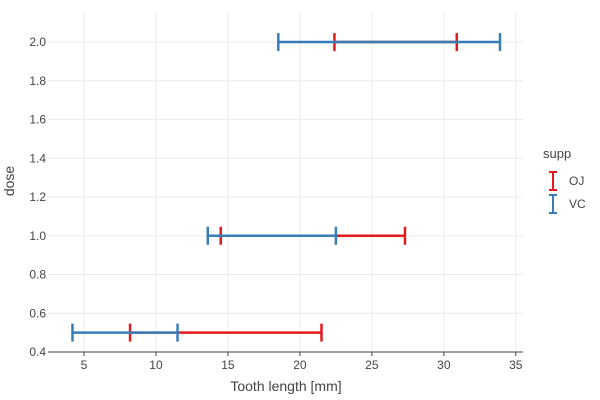  I want to click on x-tick-label: 30, so click(444, 365).